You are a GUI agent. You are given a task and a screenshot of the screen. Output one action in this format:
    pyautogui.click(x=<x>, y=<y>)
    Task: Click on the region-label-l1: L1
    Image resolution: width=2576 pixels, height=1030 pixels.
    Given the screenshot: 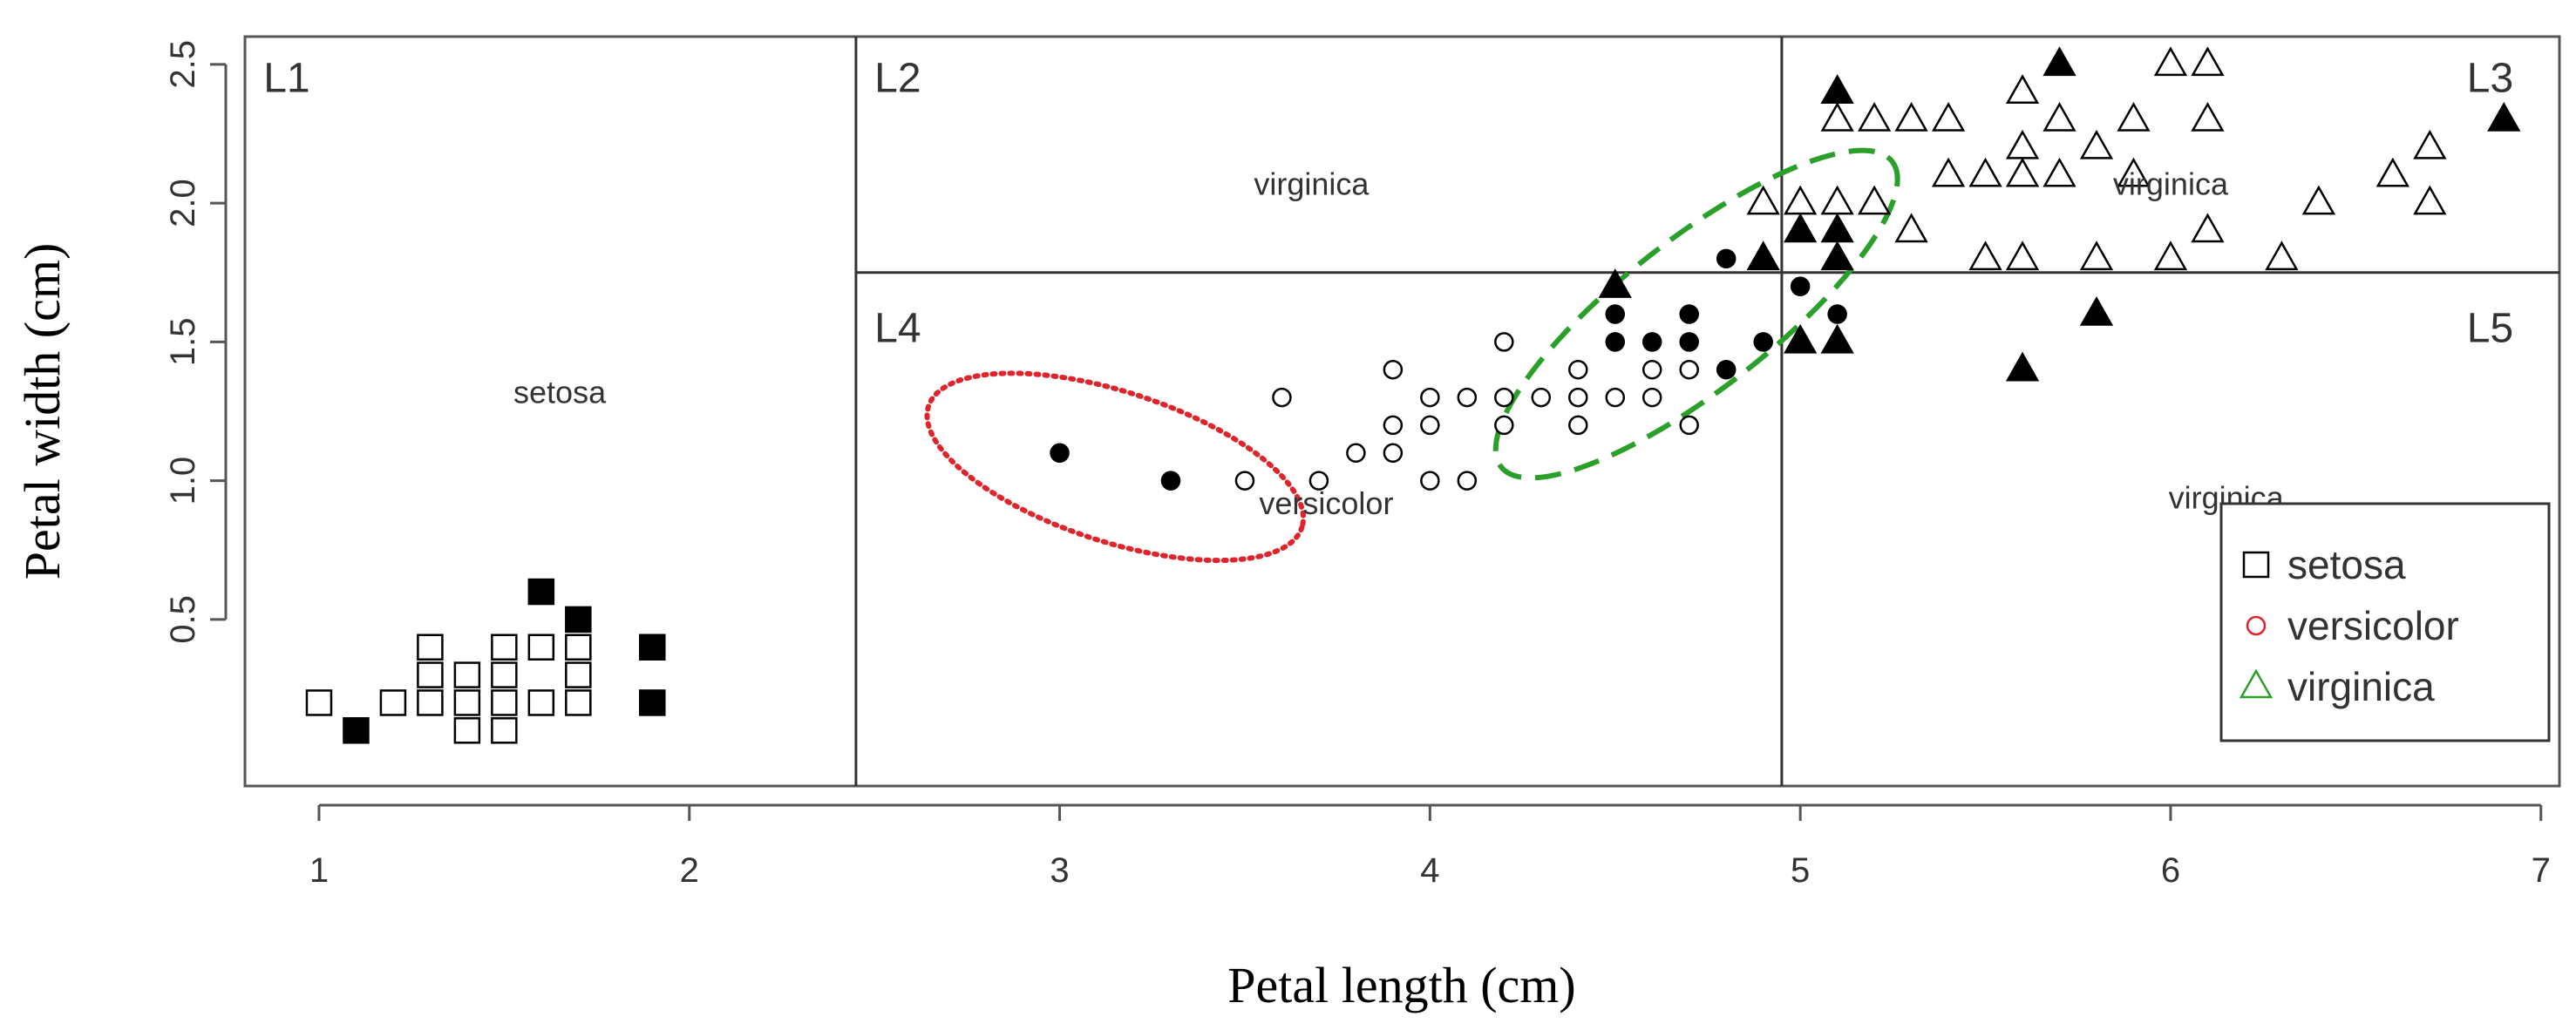 What is the action you would take?
    pyautogui.click(x=286, y=79)
    